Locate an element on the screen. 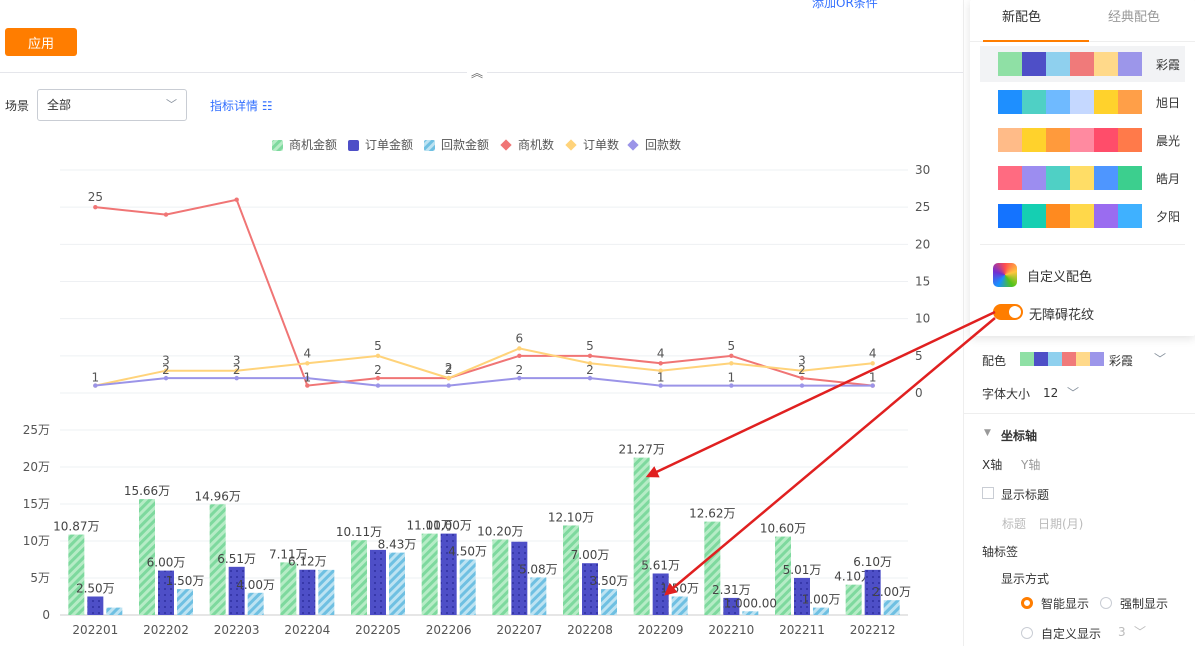 The image size is (1195, 646). tab-y-axis: Y轴 is located at coordinates (1031, 465).